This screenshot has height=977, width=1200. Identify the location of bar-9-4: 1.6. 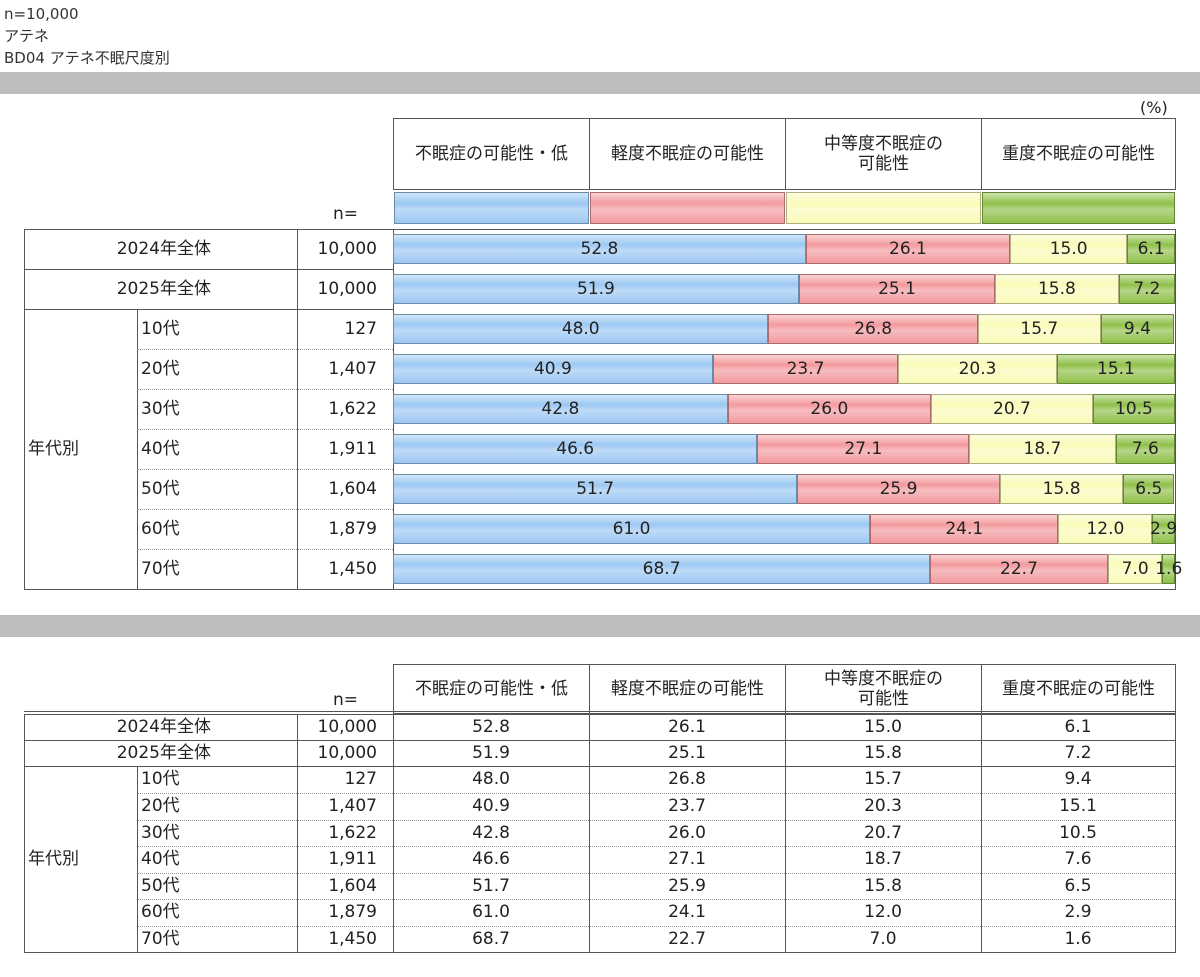
(1168, 569).